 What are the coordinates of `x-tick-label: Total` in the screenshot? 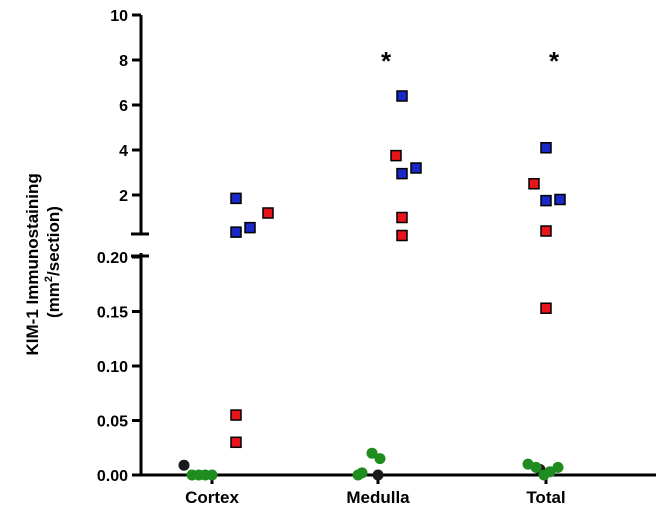 It's located at (545, 497).